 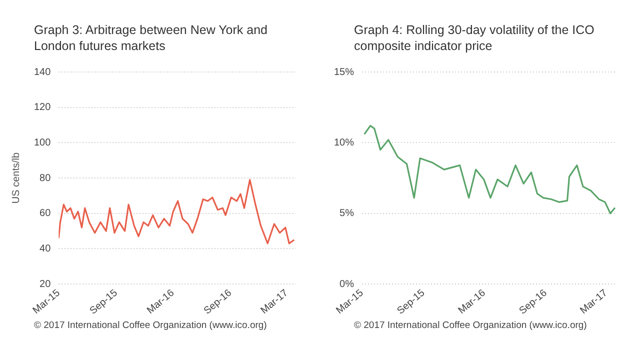 What do you see at coordinates (43, 142) in the screenshot?
I see `y-tick-label: 100` at bounding box center [43, 142].